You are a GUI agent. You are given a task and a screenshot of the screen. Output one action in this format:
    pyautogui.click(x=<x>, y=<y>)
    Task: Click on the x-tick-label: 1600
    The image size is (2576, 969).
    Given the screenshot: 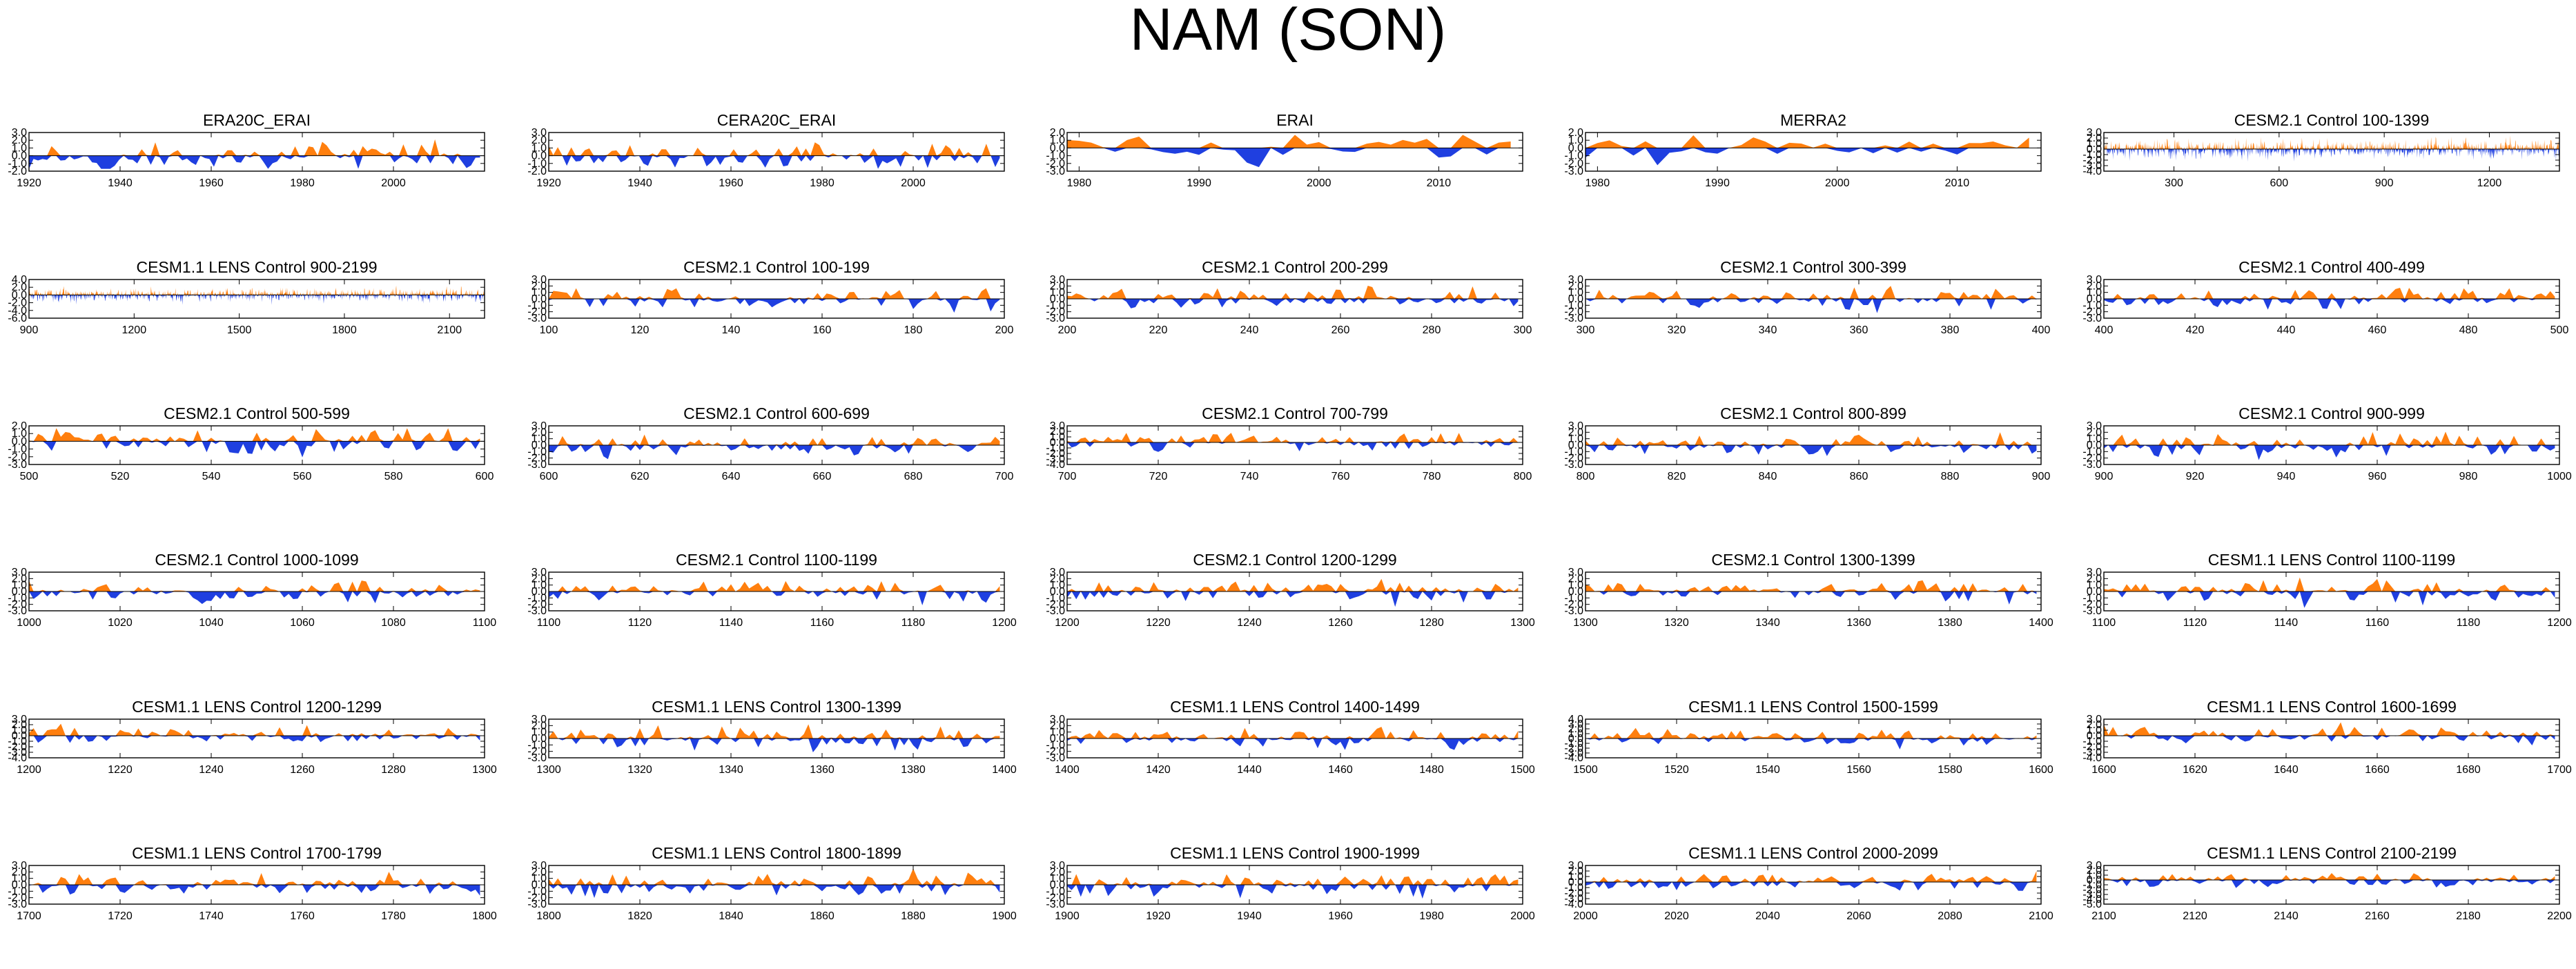 What is the action you would take?
    pyautogui.click(x=2103, y=770)
    